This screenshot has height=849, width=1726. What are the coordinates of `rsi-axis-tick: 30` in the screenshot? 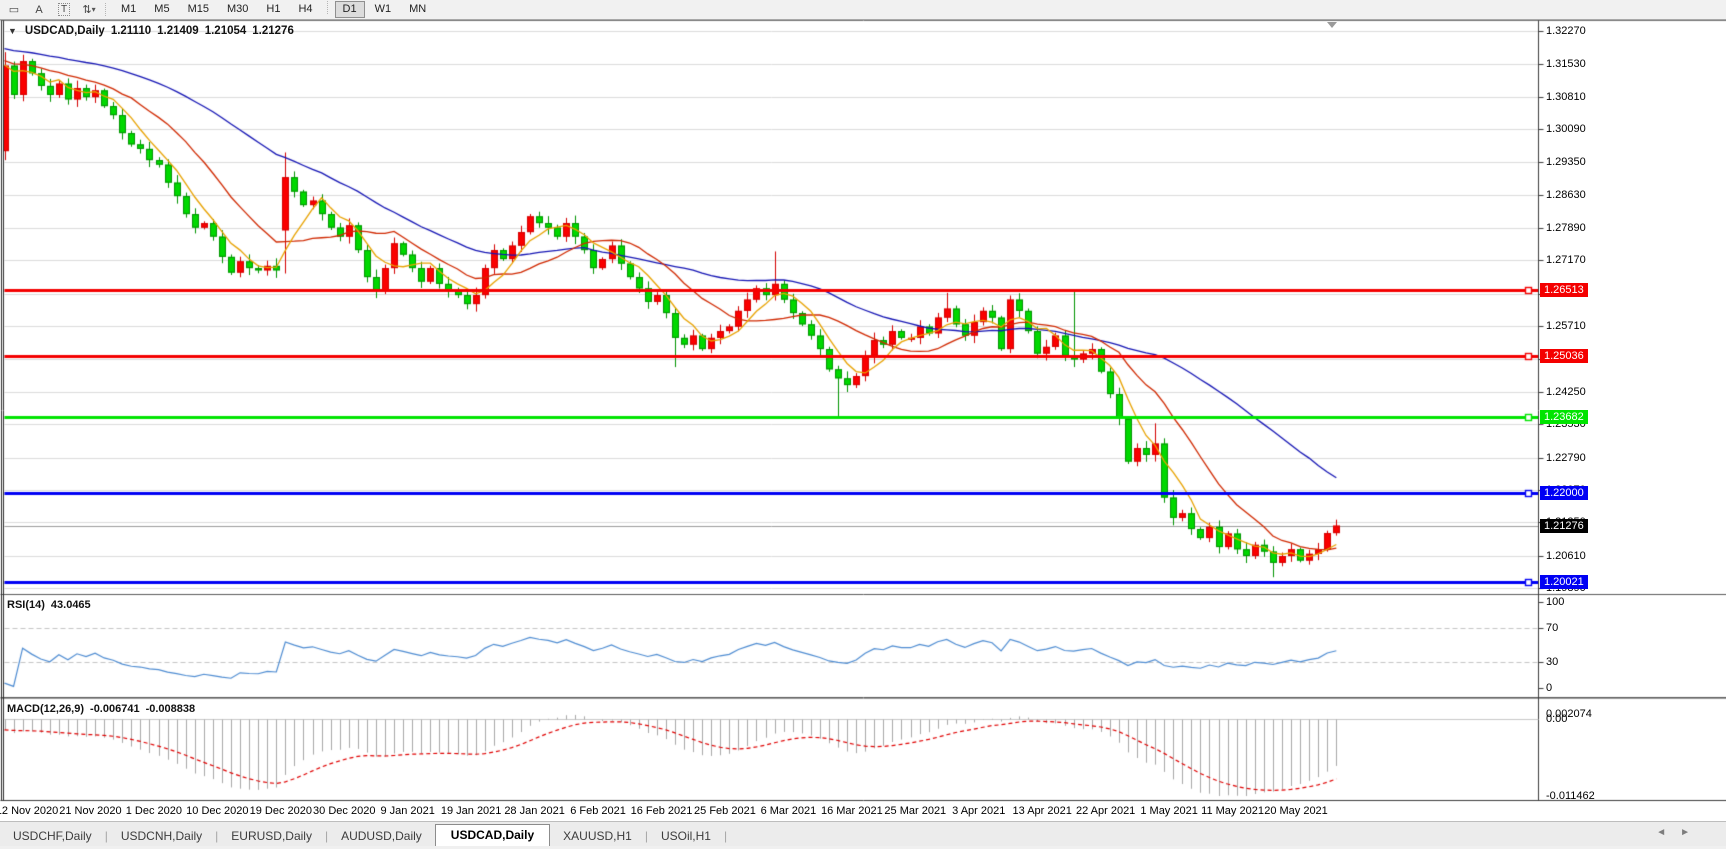 It's located at (1552, 662).